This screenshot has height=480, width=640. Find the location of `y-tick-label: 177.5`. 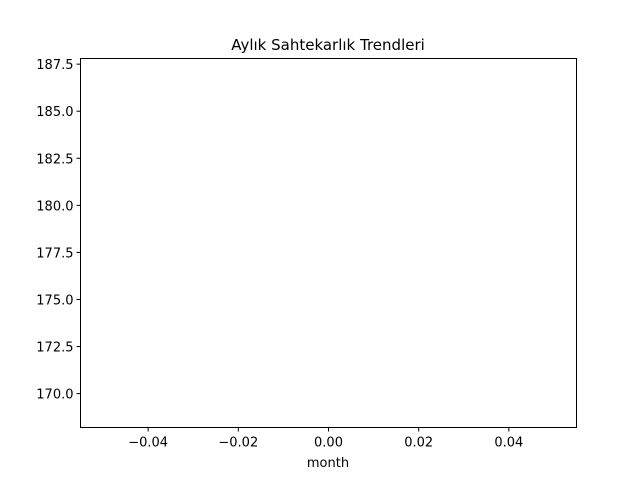

y-tick-label: 177.5 is located at coordinates (54, 253).